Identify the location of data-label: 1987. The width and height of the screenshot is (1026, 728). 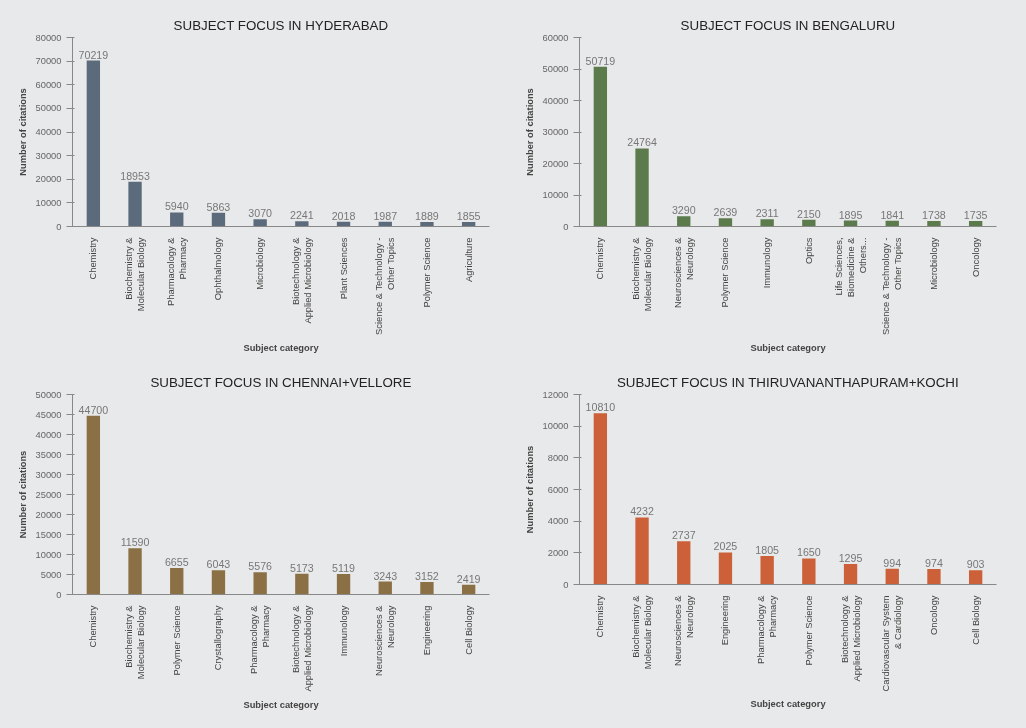
(385, 215).